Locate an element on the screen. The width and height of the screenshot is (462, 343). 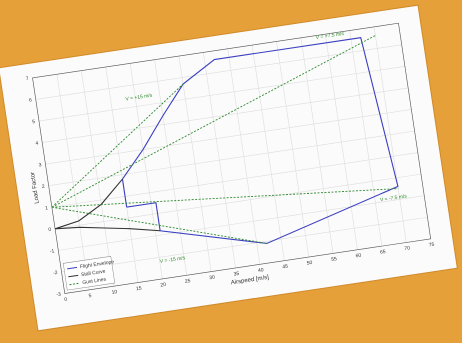
x-tick-label: 30 is located at coordinates (212, 277).